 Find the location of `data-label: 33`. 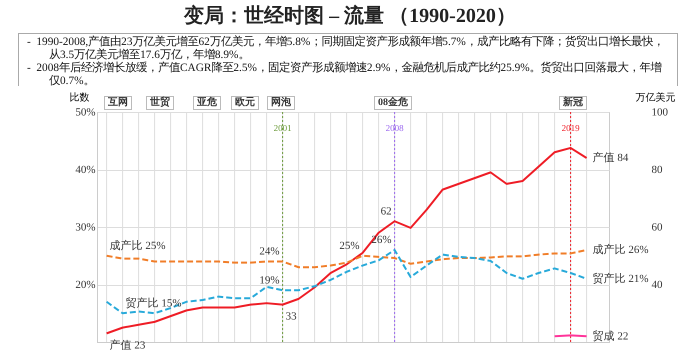

data-label: 33 is located at coordinates (292, 316).